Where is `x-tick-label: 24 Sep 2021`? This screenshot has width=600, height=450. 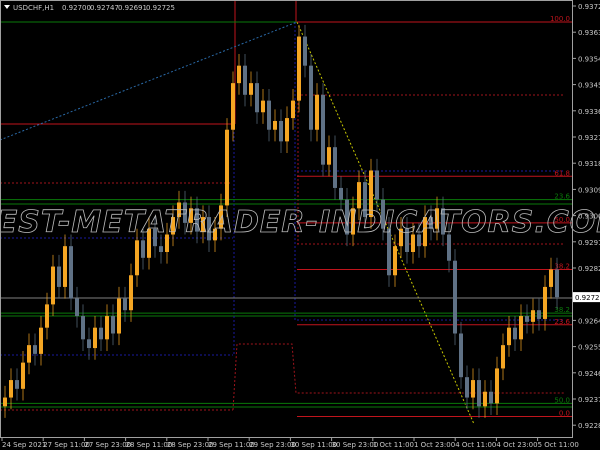 x-tick-label: 24 Sep 2021 is located at coordinates (24, 445).